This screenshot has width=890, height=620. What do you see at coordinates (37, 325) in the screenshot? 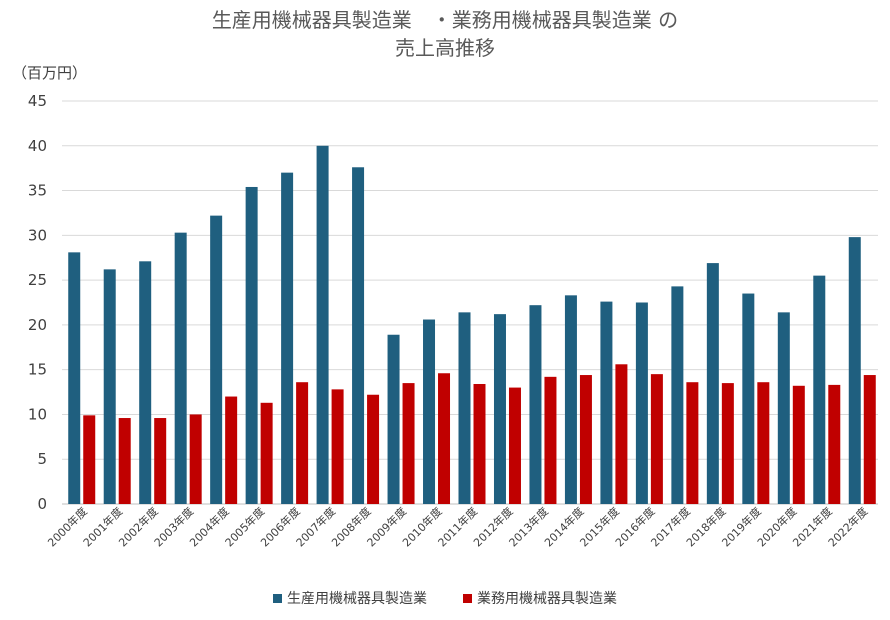
I see `y-tick-label: 20` at bounding box center [37, 325].